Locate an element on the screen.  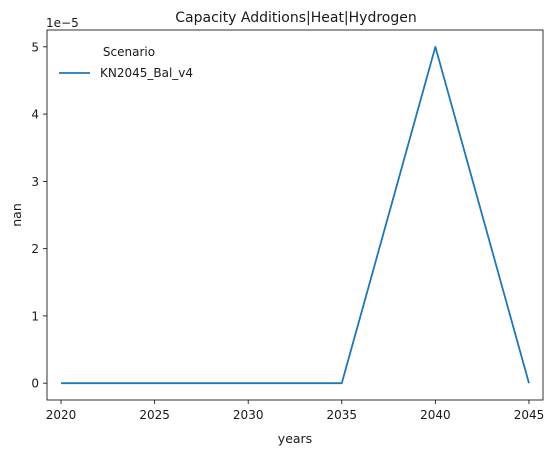
legend-title: Scenario is located at coordinates (129, 52).